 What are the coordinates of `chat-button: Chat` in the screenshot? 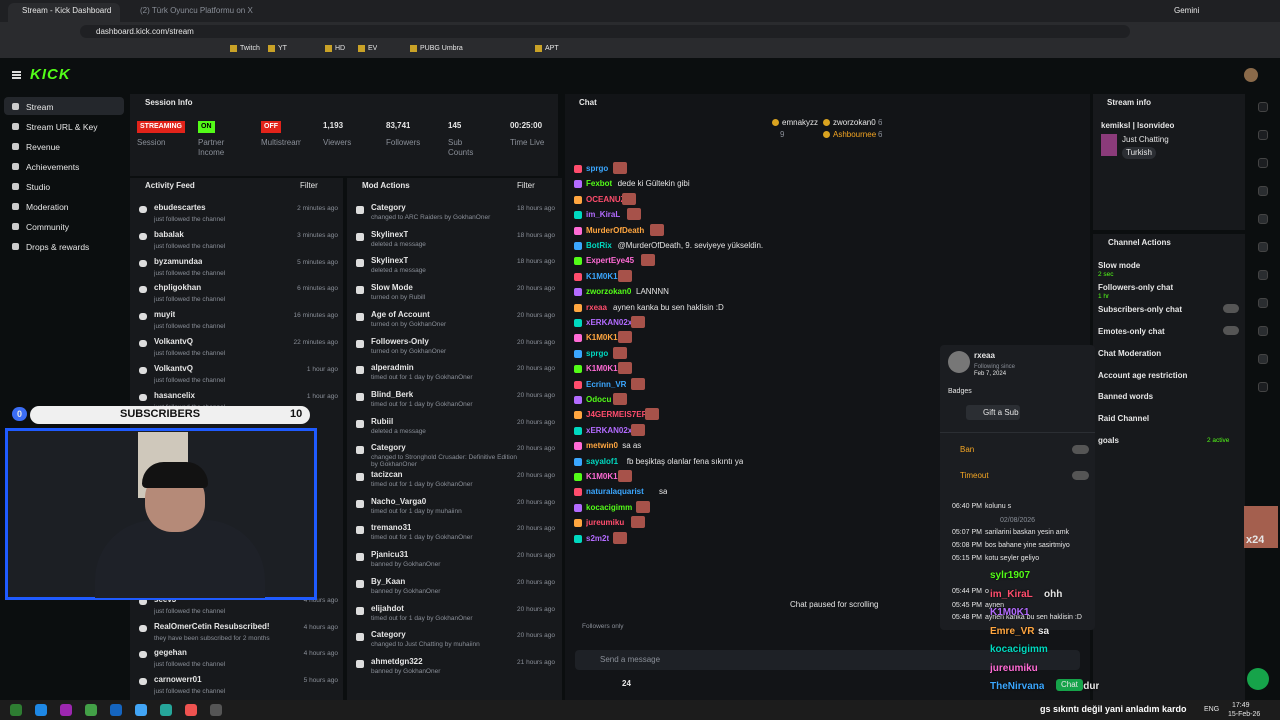 It's located at (1069, 685).